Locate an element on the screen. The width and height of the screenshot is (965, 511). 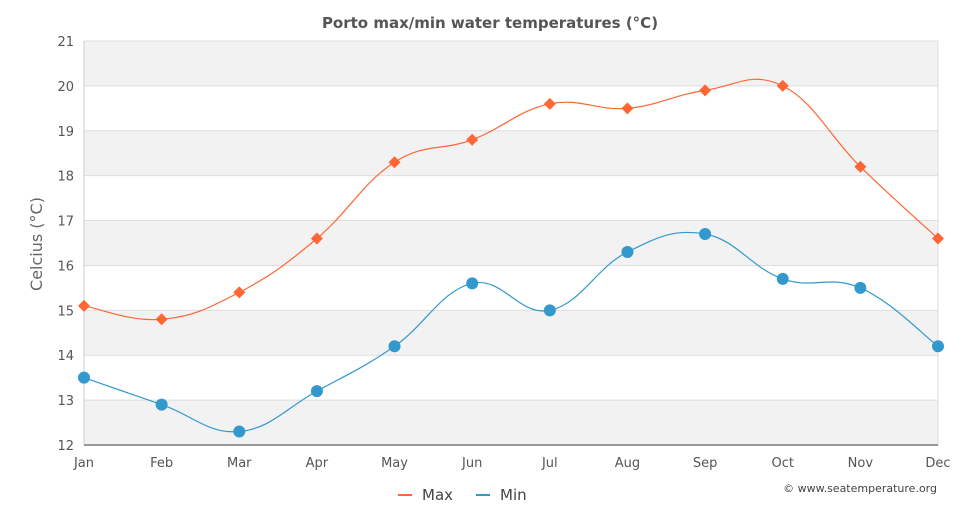
x-tick-label: Aug is located at coordinates (627, 463).